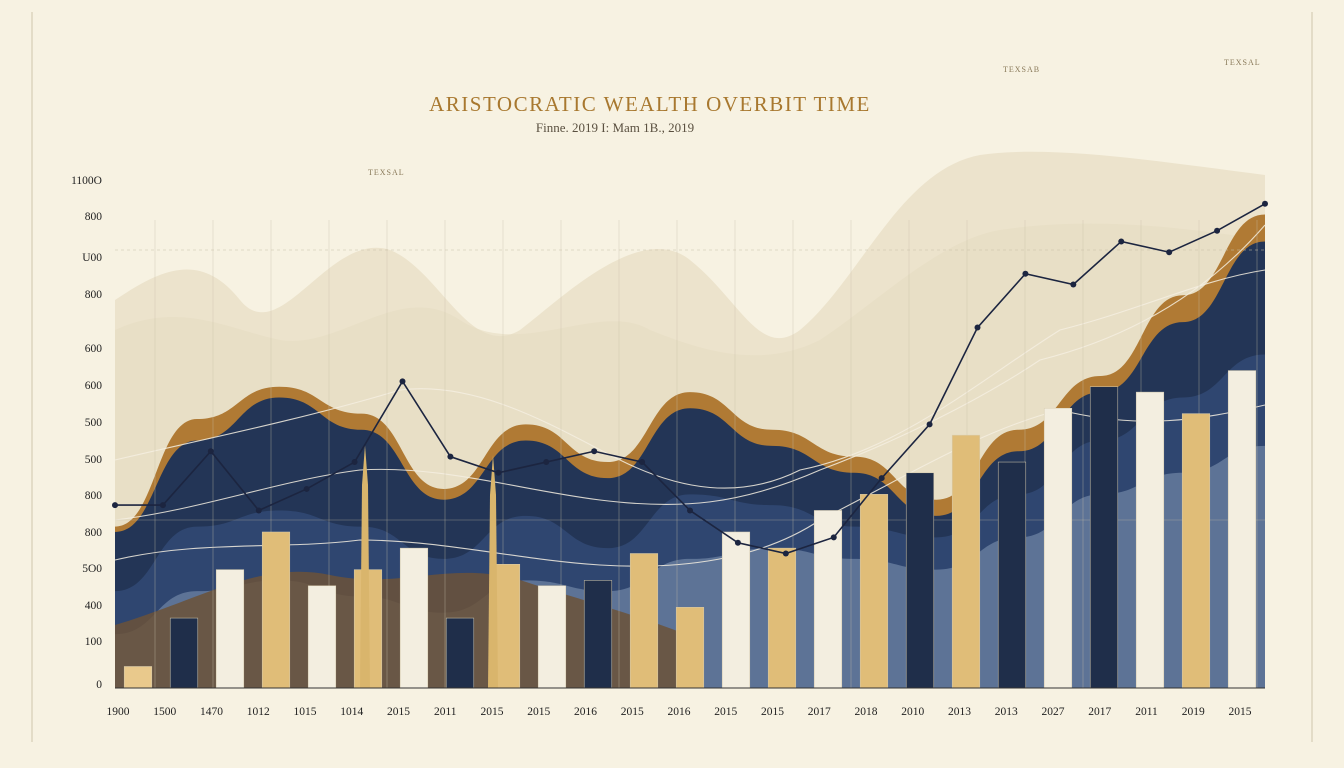  I want to click on x-tick-label: 1470, so click(211, 712).